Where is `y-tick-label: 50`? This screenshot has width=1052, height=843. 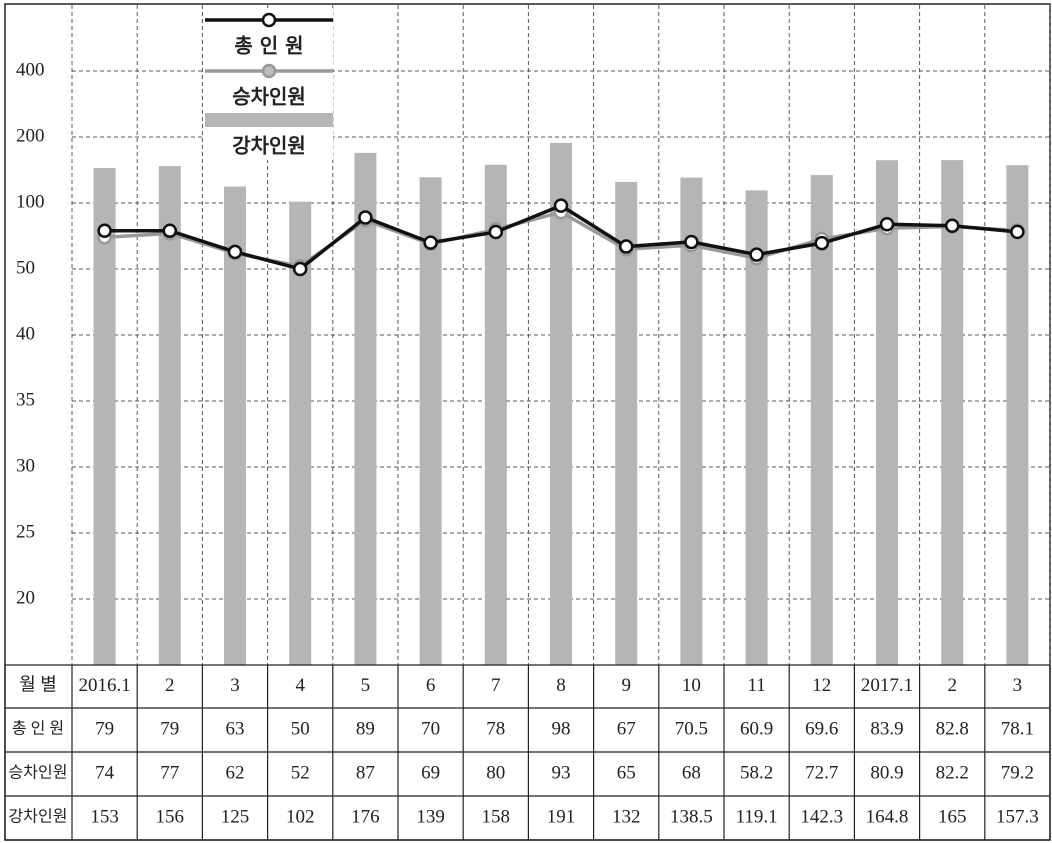 y-tick-label: 50 is located at coordinates (25, 267).